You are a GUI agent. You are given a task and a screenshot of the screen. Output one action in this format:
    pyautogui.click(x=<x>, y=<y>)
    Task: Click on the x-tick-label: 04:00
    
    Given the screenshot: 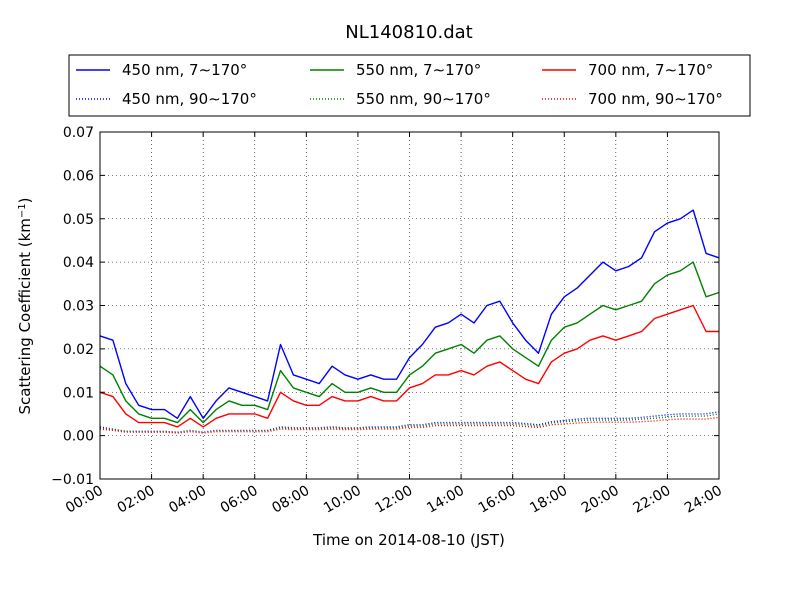 What is the action you would take?
    pyautogui.click(x=187, y=500)
    